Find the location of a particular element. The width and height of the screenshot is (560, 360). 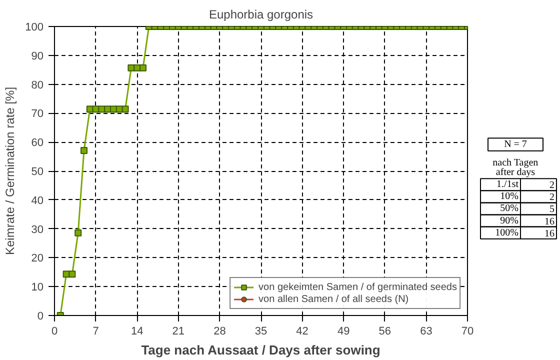

y-tick-label: 60 is located at coordinates (37, 143).